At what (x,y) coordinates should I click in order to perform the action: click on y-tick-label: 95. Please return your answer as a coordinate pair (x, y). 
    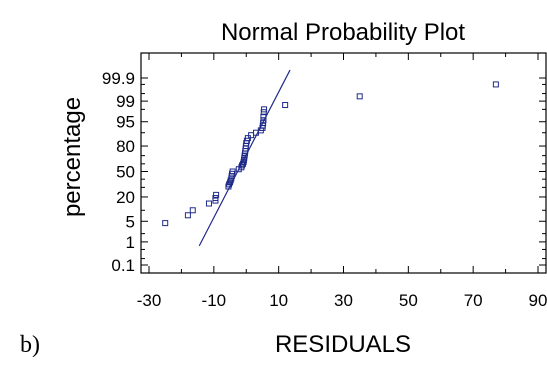
    Looking at the image, I should click on (125, 122).